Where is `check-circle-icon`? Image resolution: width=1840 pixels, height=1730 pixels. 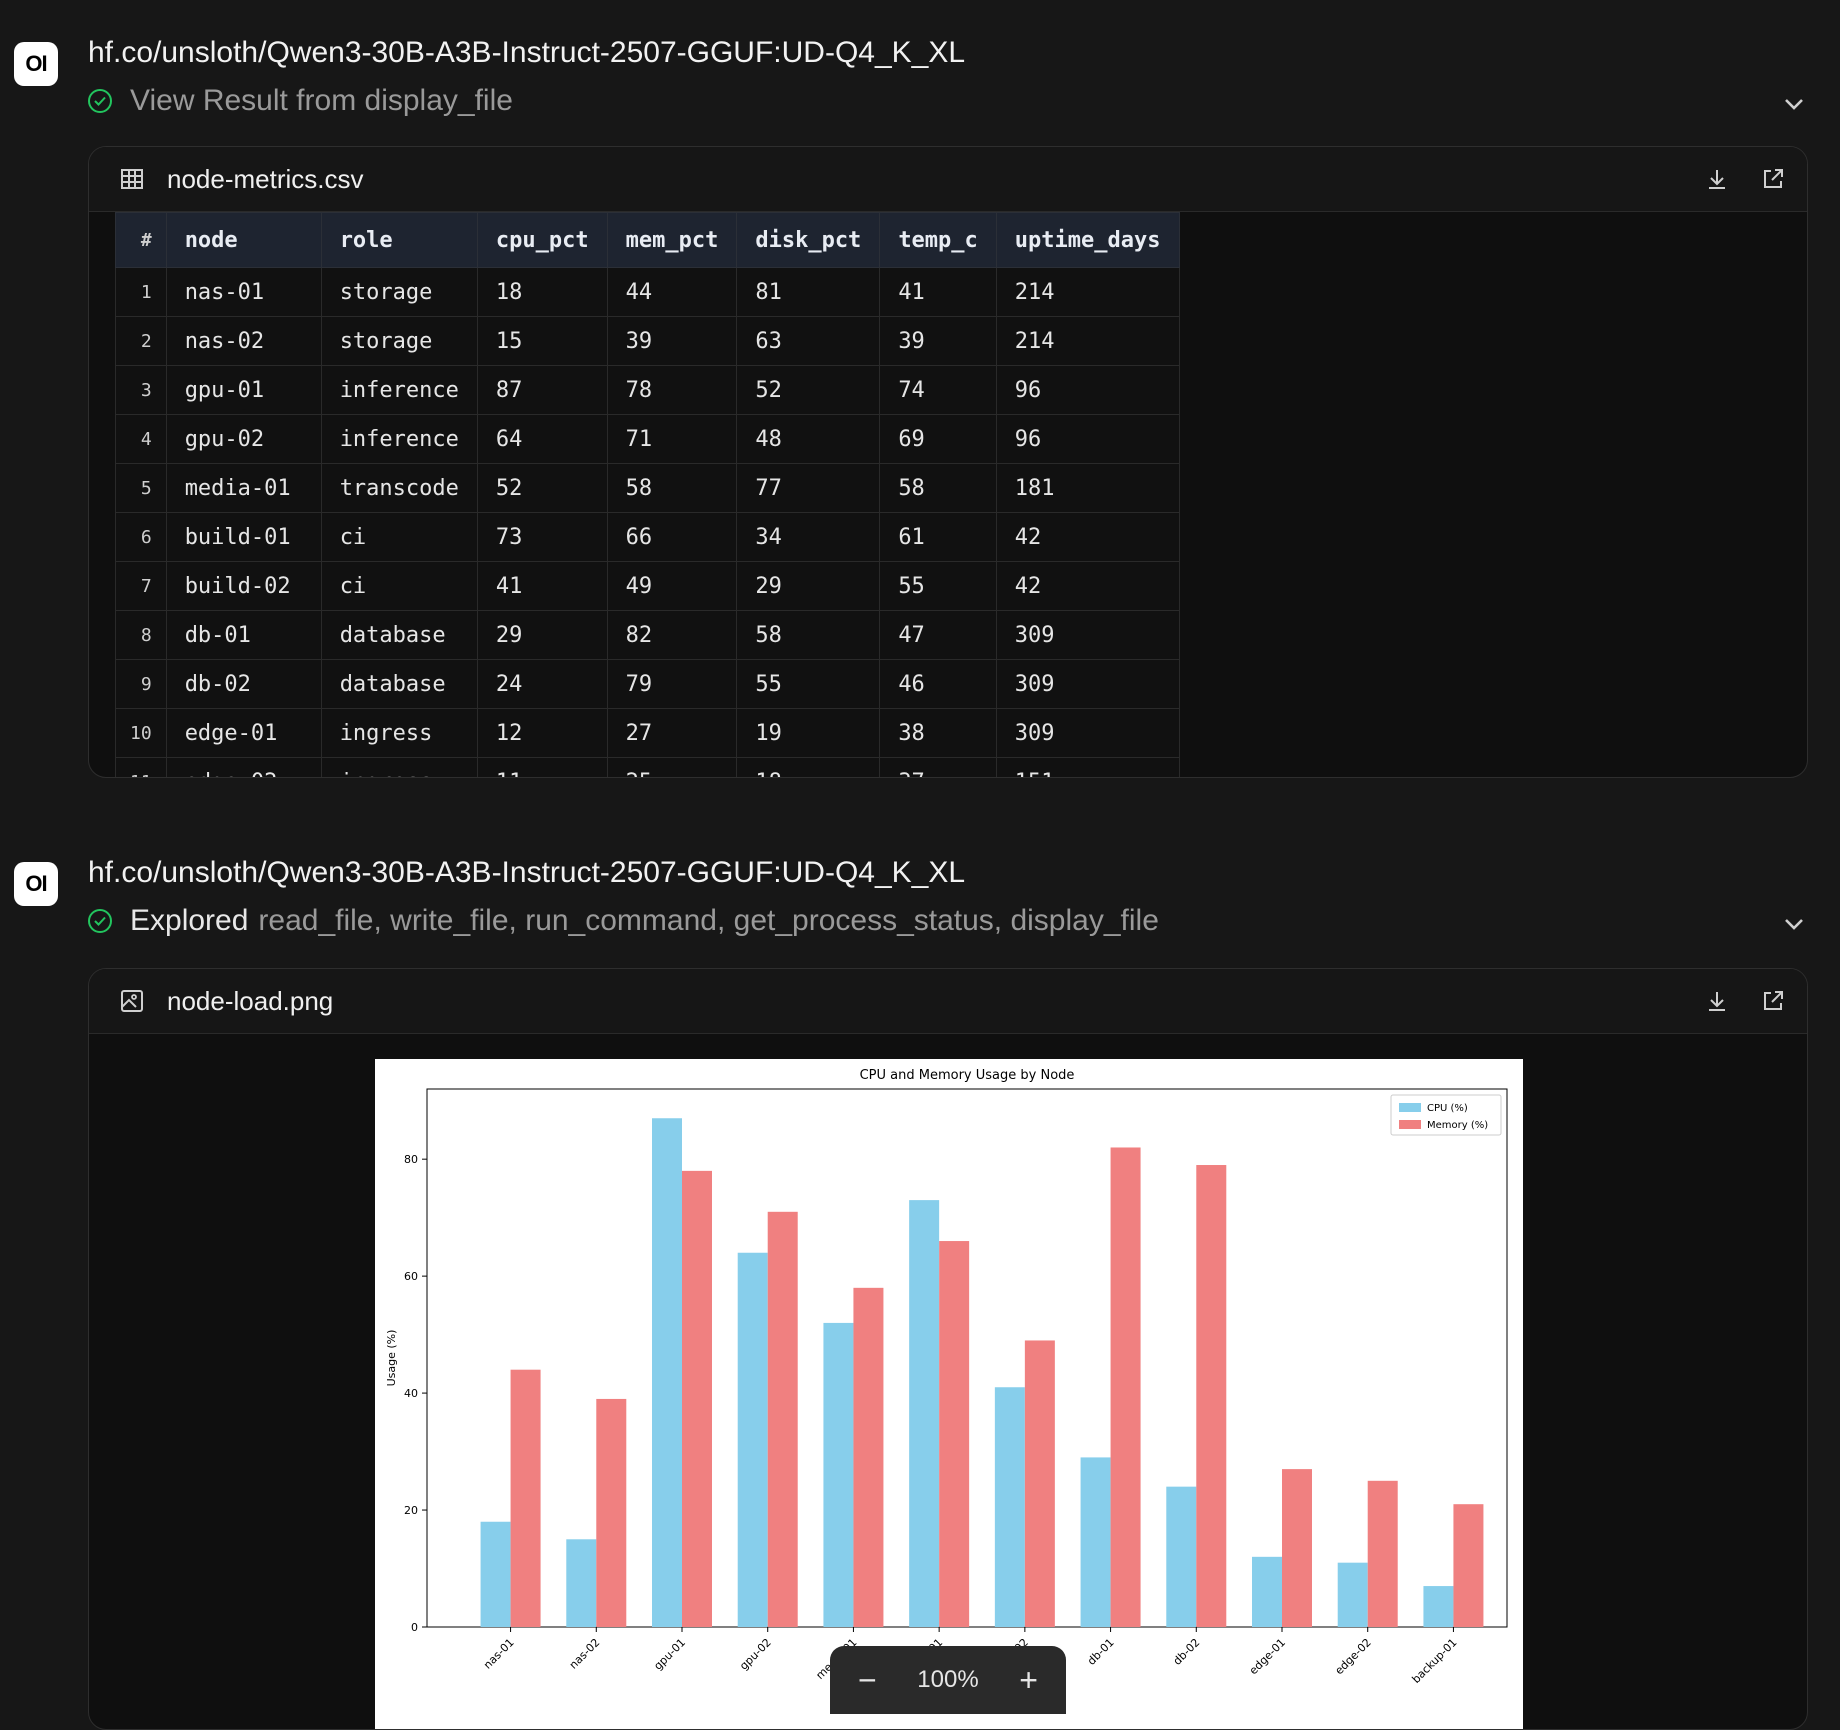
check-circle-icon is located at coordinates (100, 921).